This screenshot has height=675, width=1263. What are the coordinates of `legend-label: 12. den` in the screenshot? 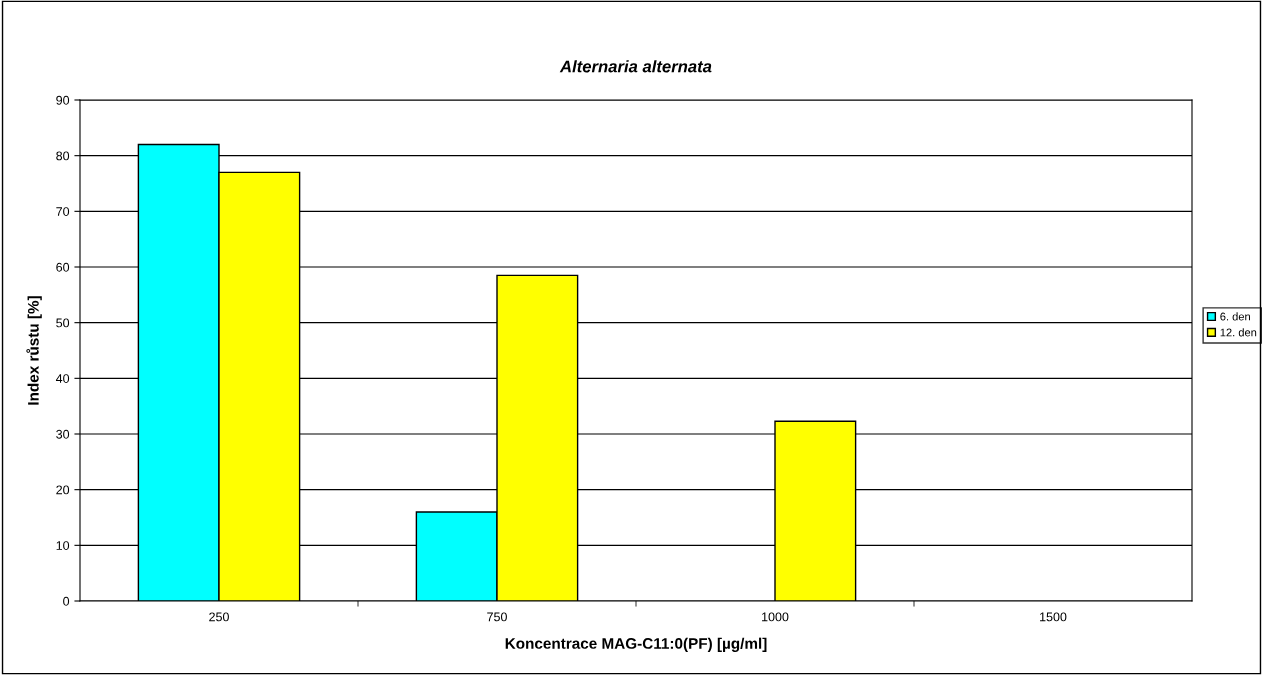 It's located at (1238, 332).